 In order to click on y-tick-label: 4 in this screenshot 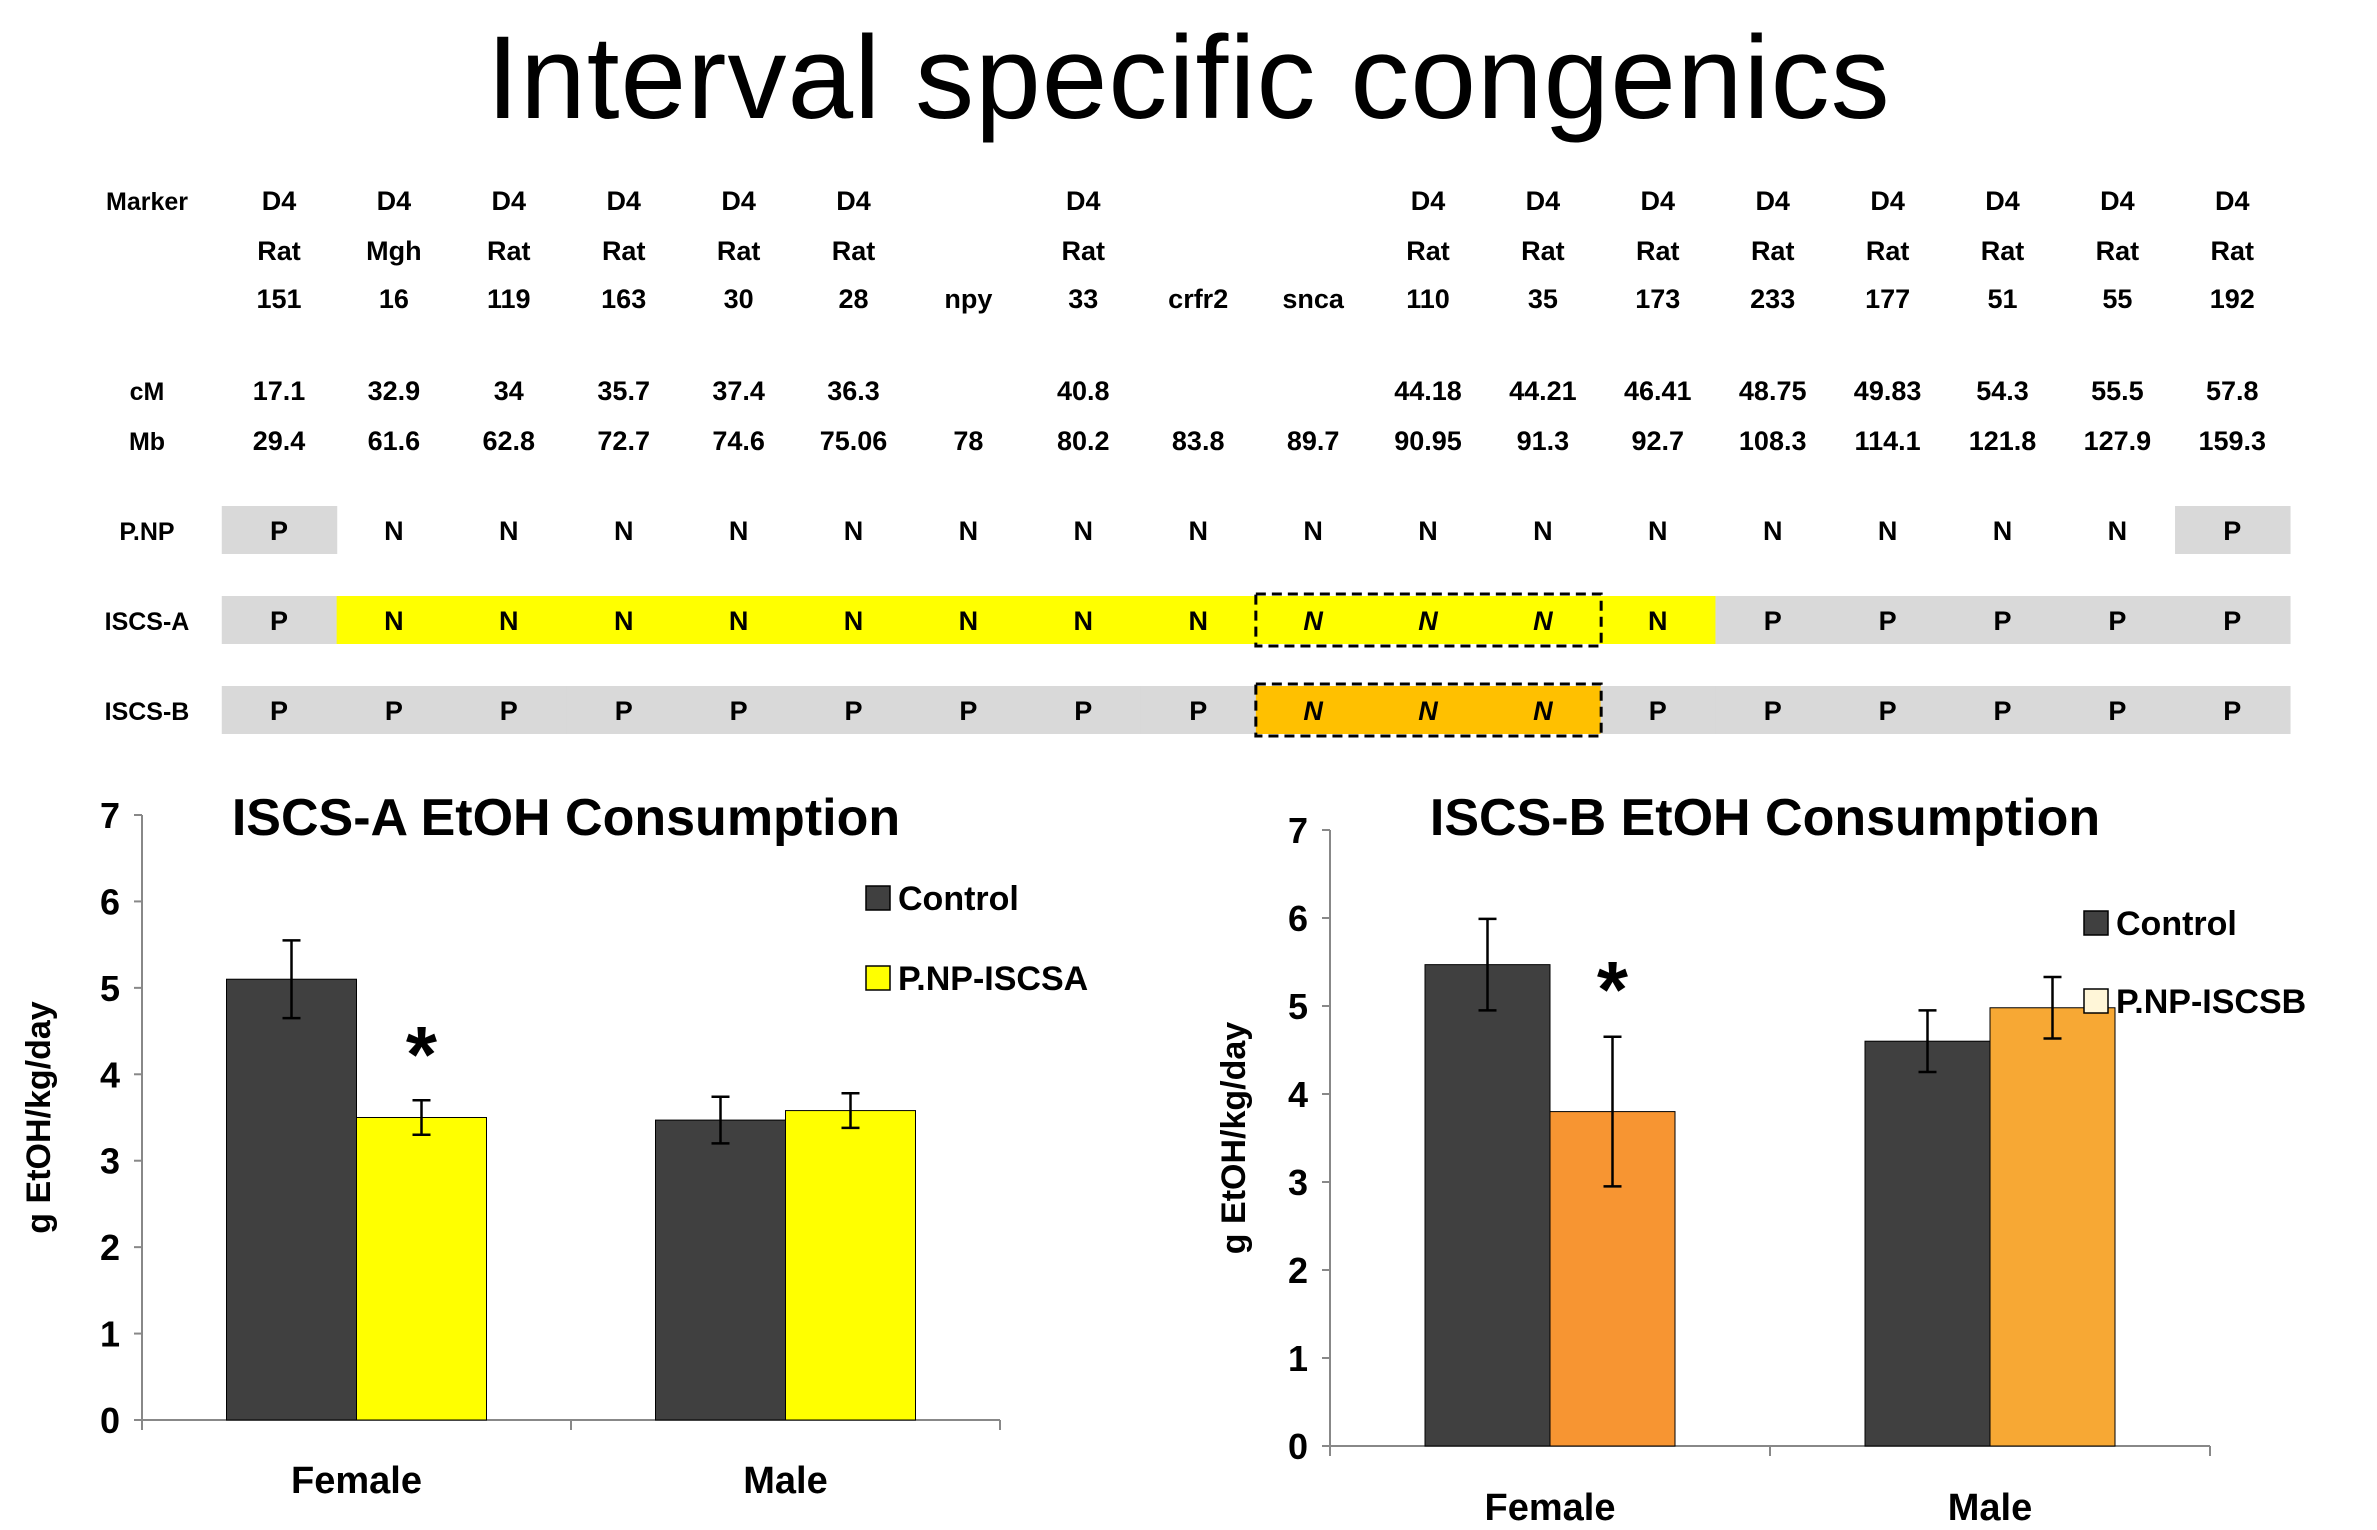, I will do `click(110, 1074)`.